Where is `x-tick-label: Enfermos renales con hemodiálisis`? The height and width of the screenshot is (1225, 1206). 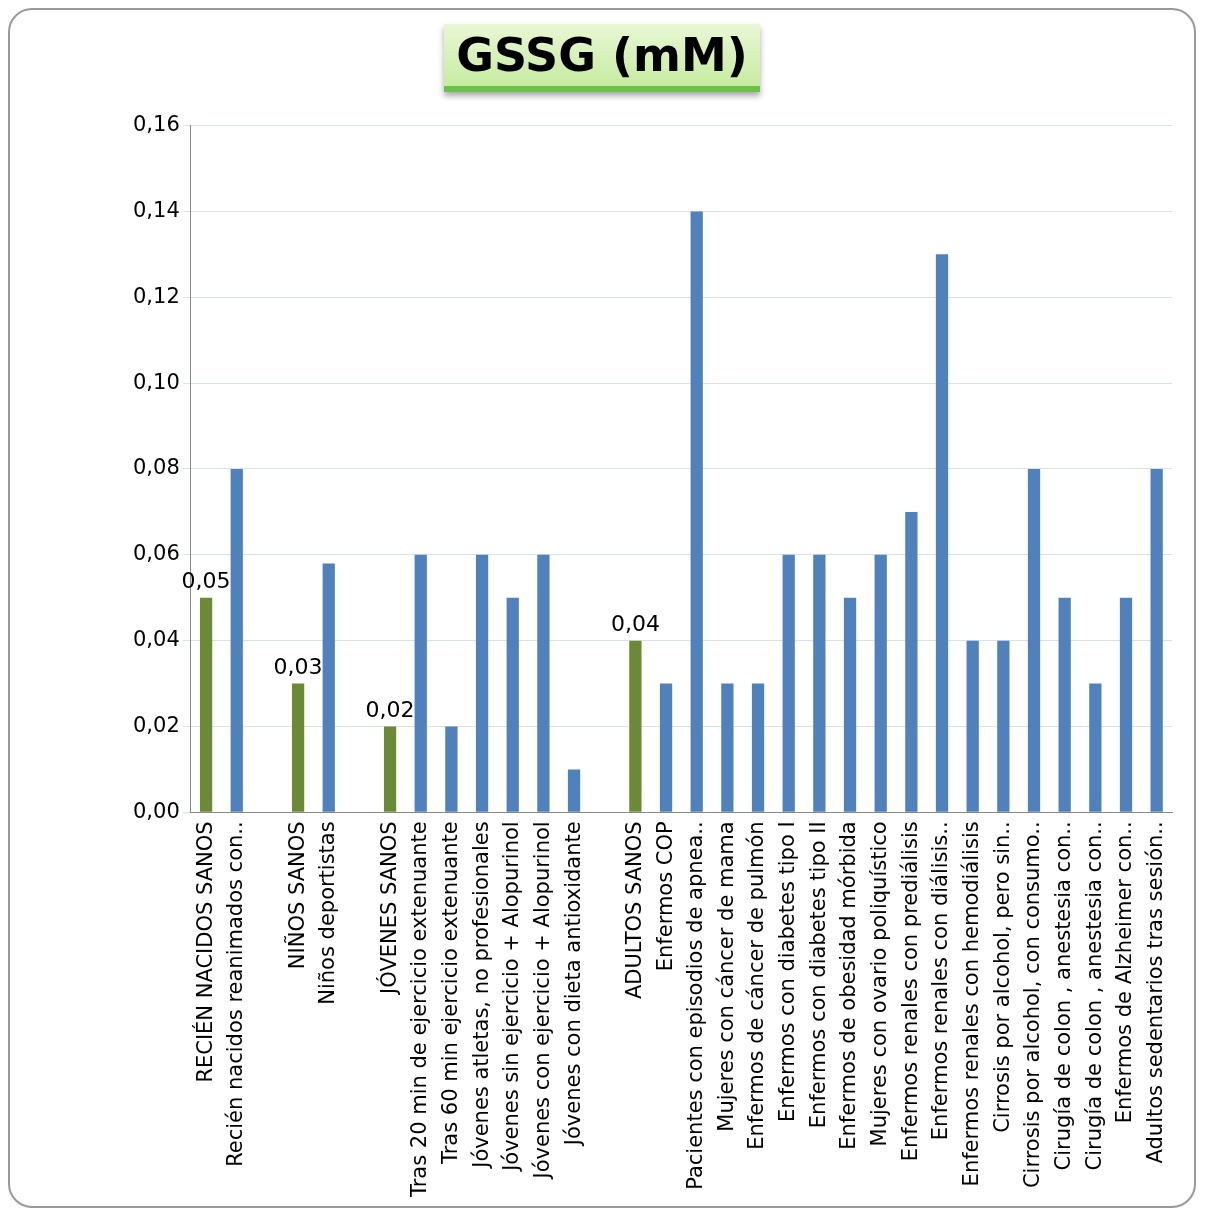 x-tick-label: Enfermos renales con hemodiálisis is located at coordinates (971, 1004).